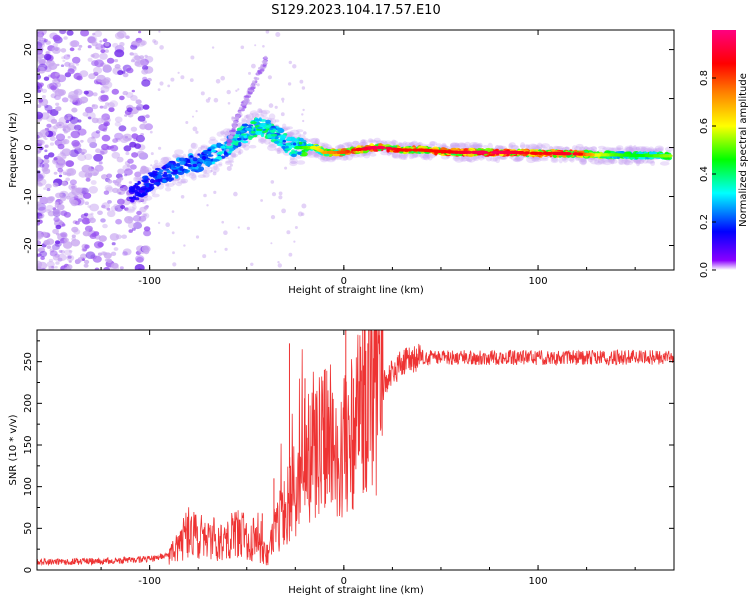 The width and height of the screenshot is (750, 600). I want to click on y-tick-label: 50, so click(28, 528).